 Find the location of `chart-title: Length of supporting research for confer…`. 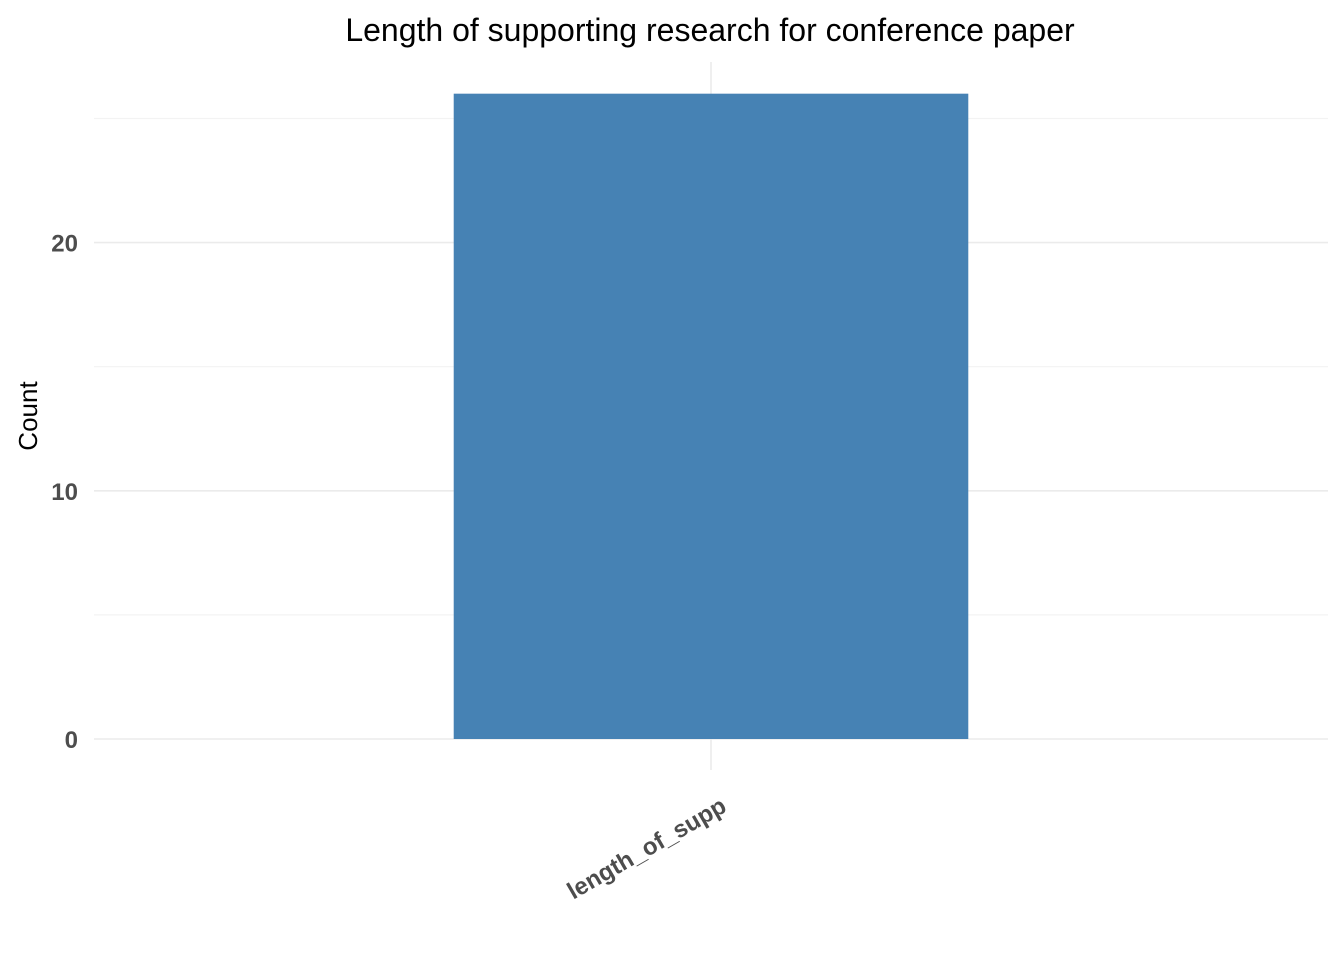

chart-title: Length of supporting research for confer… is located at coordinates (710, 30).